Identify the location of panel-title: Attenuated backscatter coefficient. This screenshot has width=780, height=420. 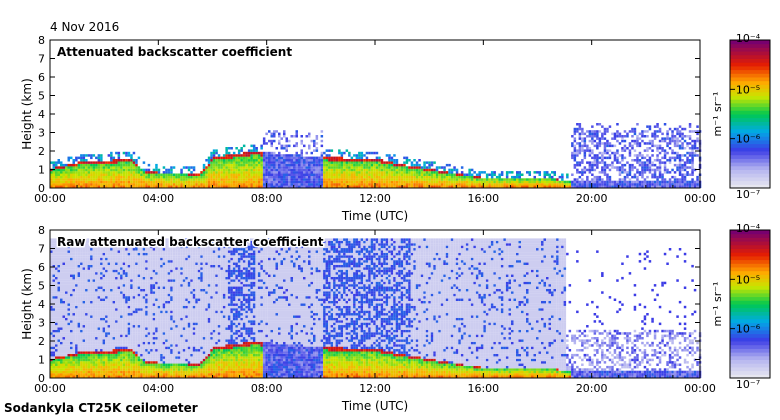
(174, 52).